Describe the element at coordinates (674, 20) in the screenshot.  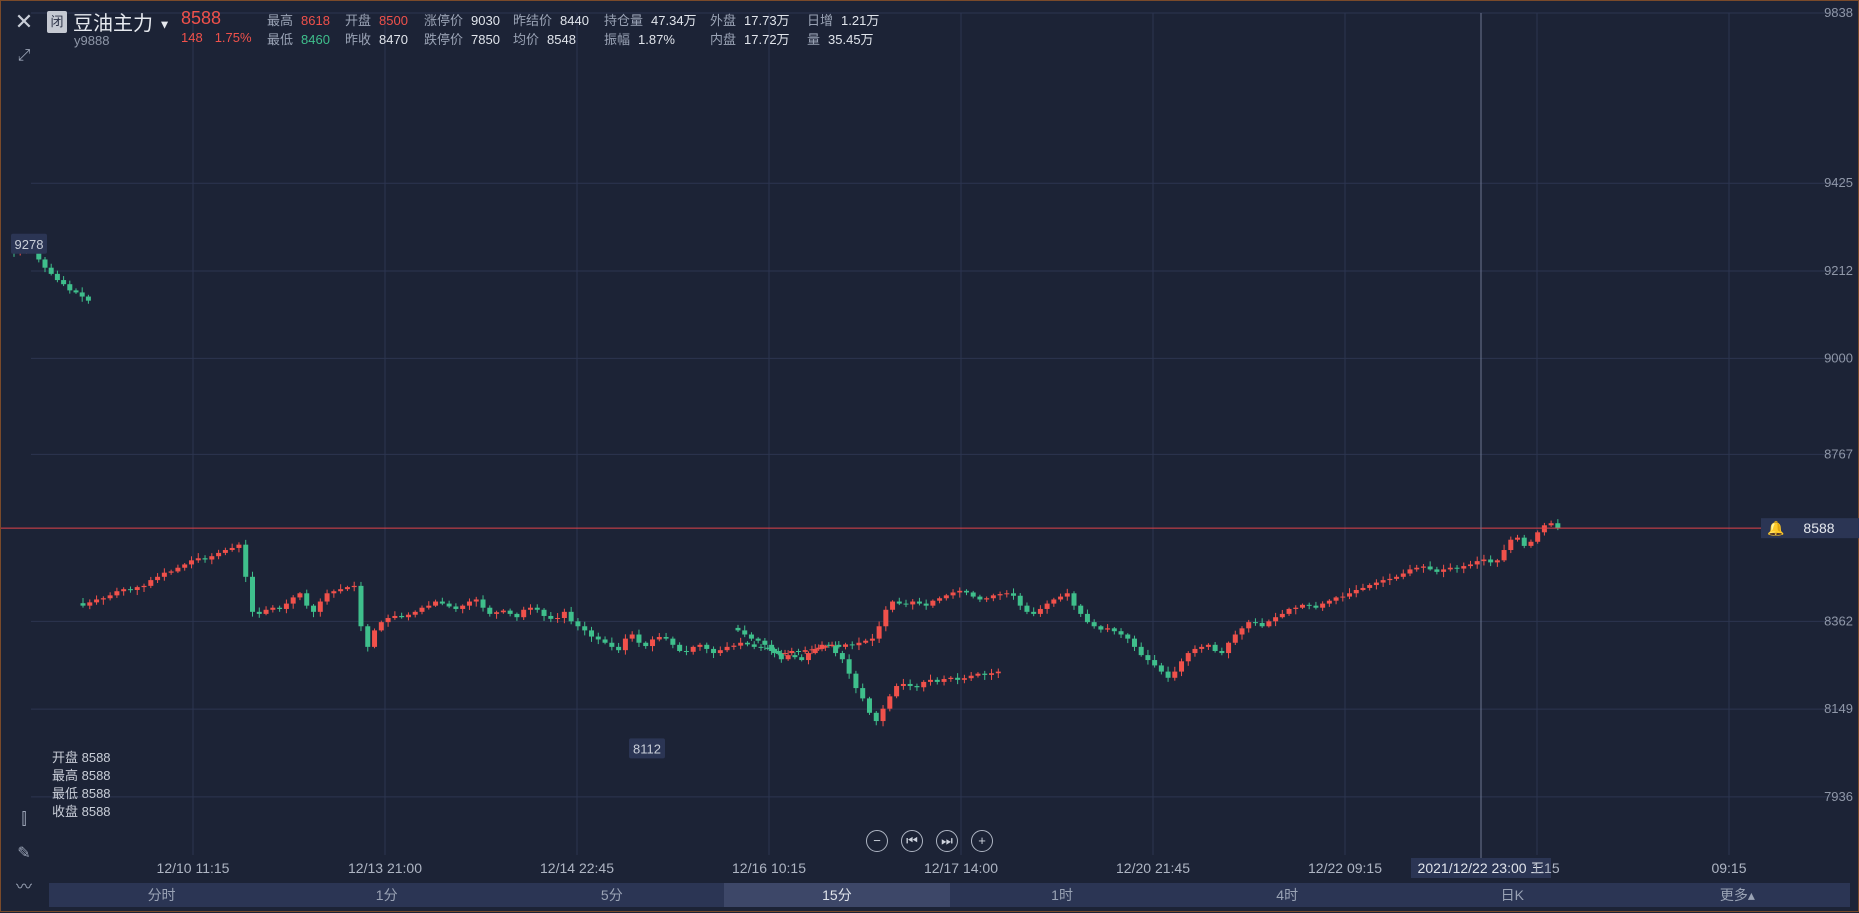
I see `quote-value: 47.34万` at that location.